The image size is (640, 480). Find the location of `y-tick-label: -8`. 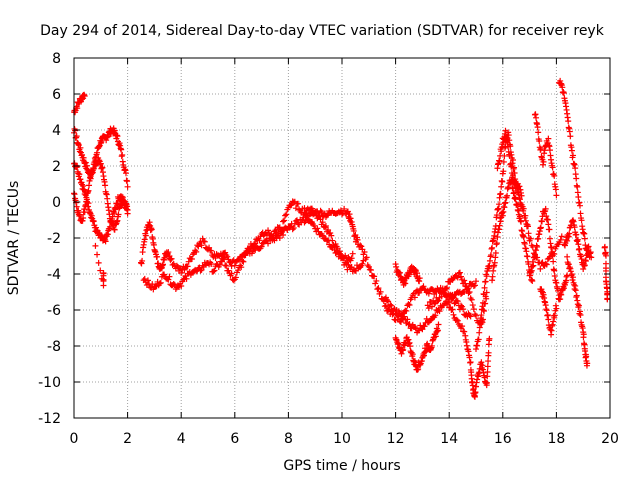

y-tick-label: -8 is located at coordinates (54, 347).